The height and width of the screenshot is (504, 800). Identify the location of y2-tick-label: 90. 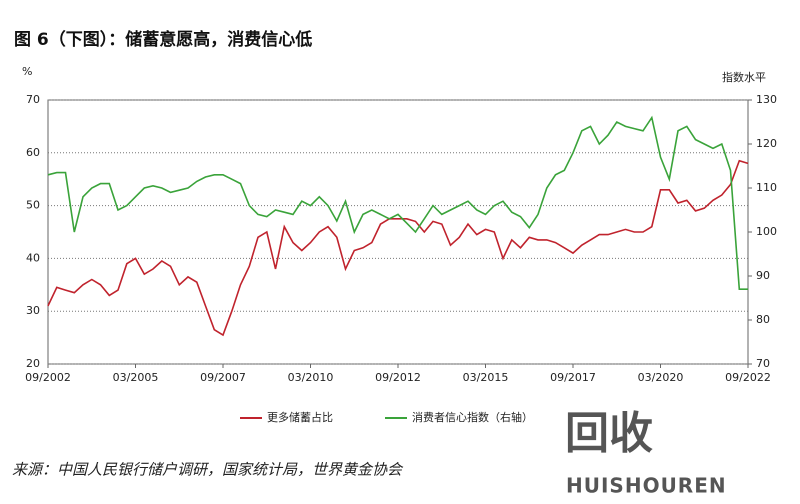
(763, 275).